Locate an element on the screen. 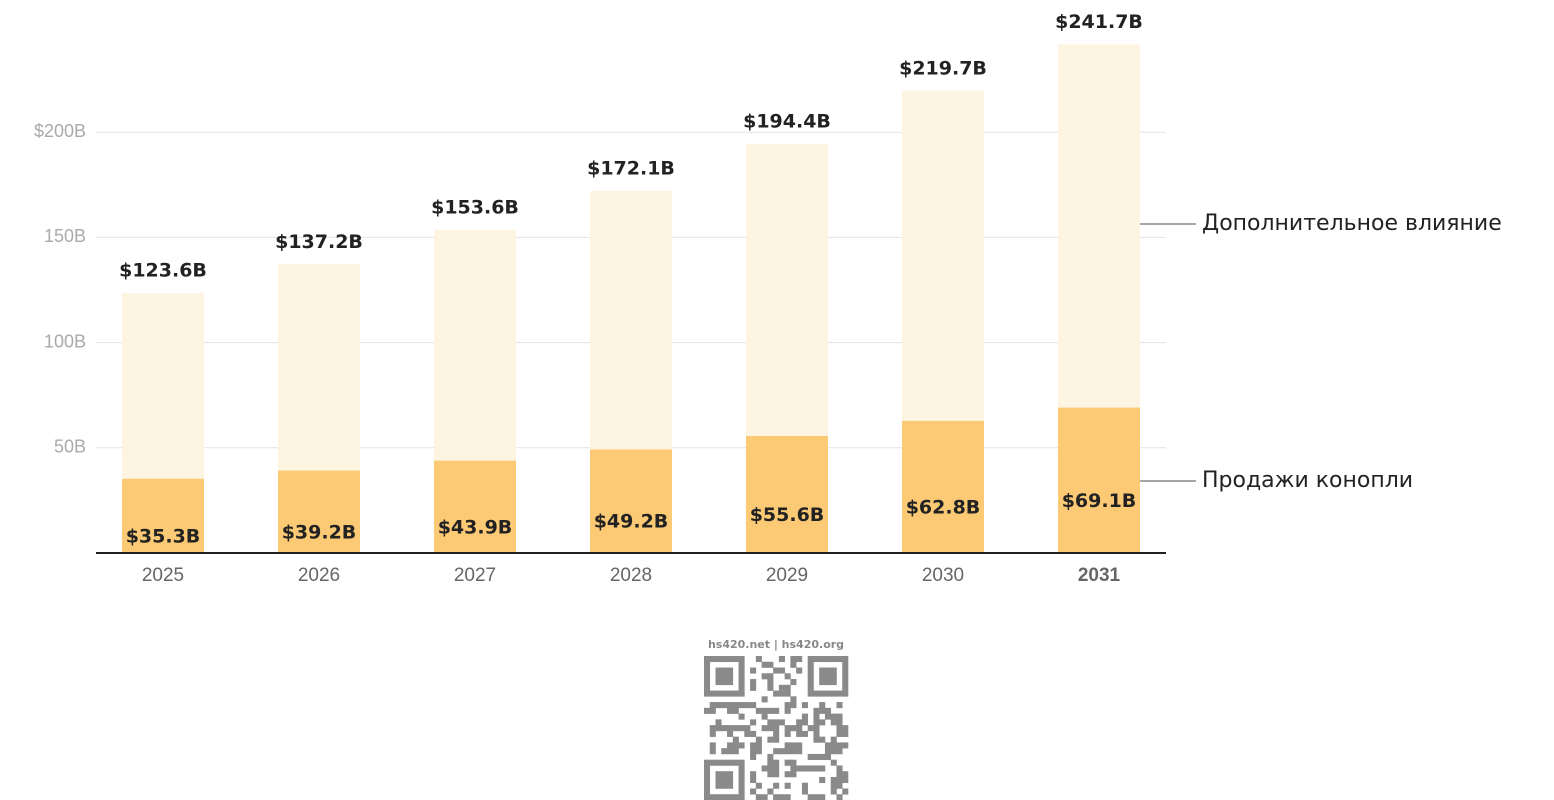  value-label: $241.7B is located at coordinates (1099, 22).